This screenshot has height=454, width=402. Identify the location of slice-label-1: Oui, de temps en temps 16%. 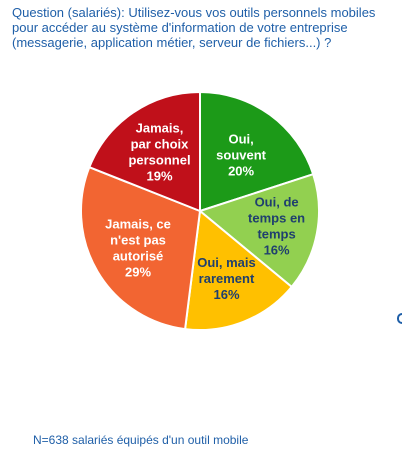
(276, 226).